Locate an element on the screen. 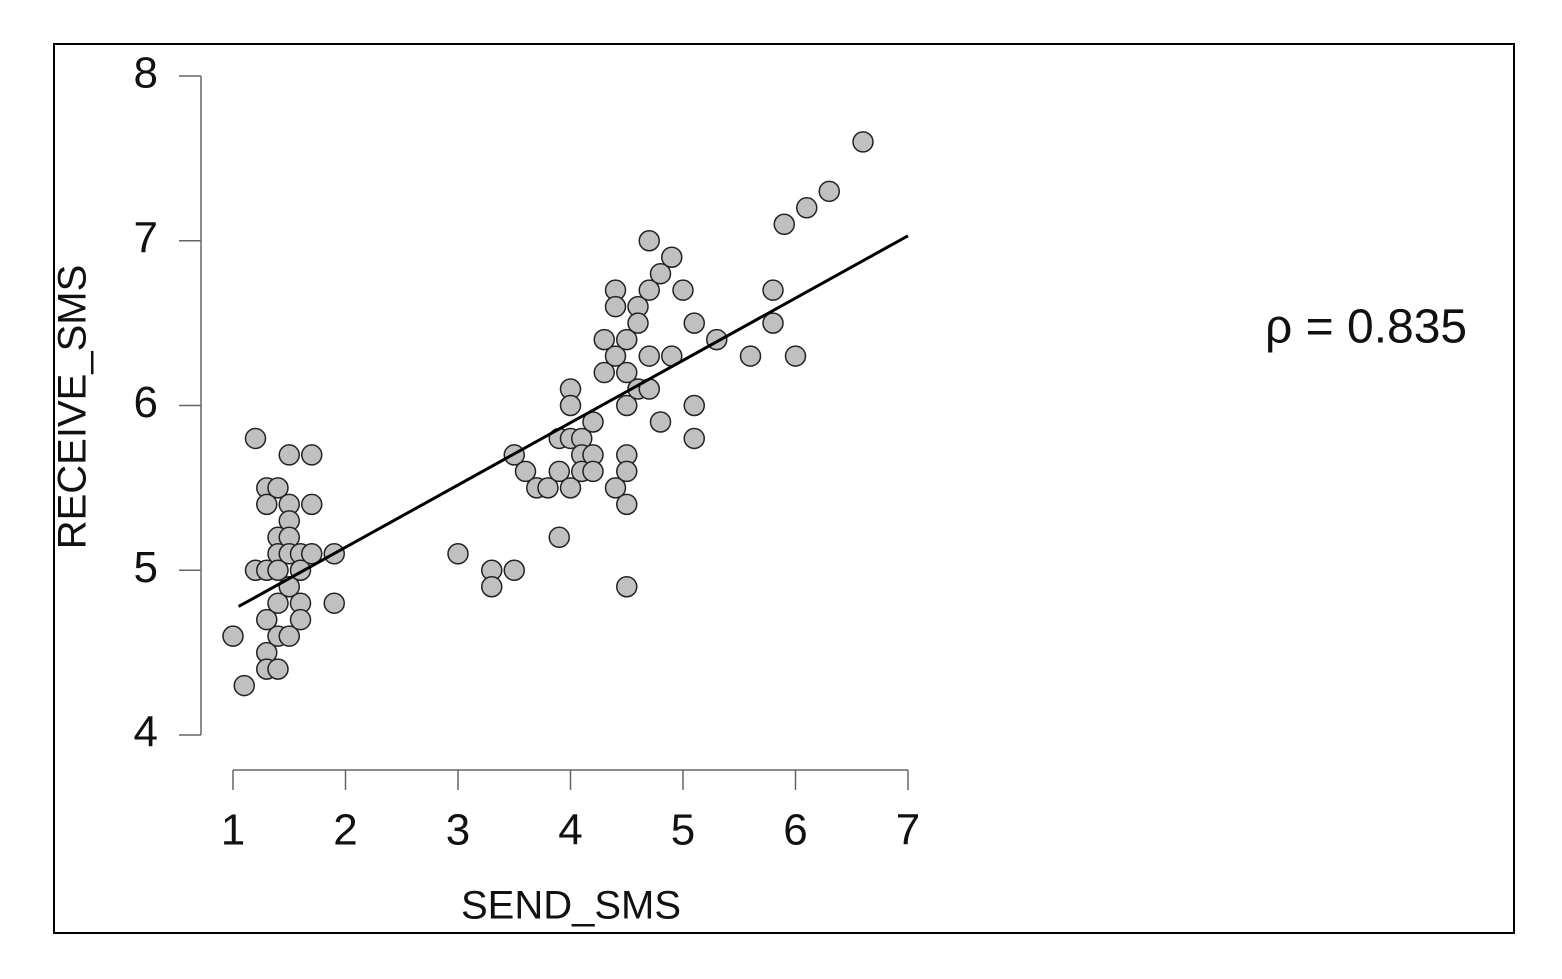 The width and height of the screenshot is (1562, 979). y-tick-label: 5 is located at coordinates (146, 567).